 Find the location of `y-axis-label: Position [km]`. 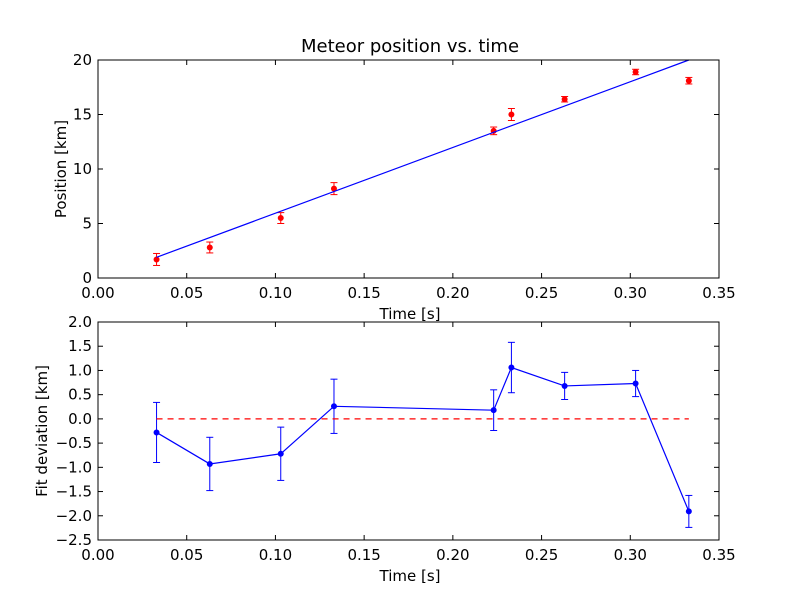

y-axis-label: Position [km] is located at coordinates (61, 169).